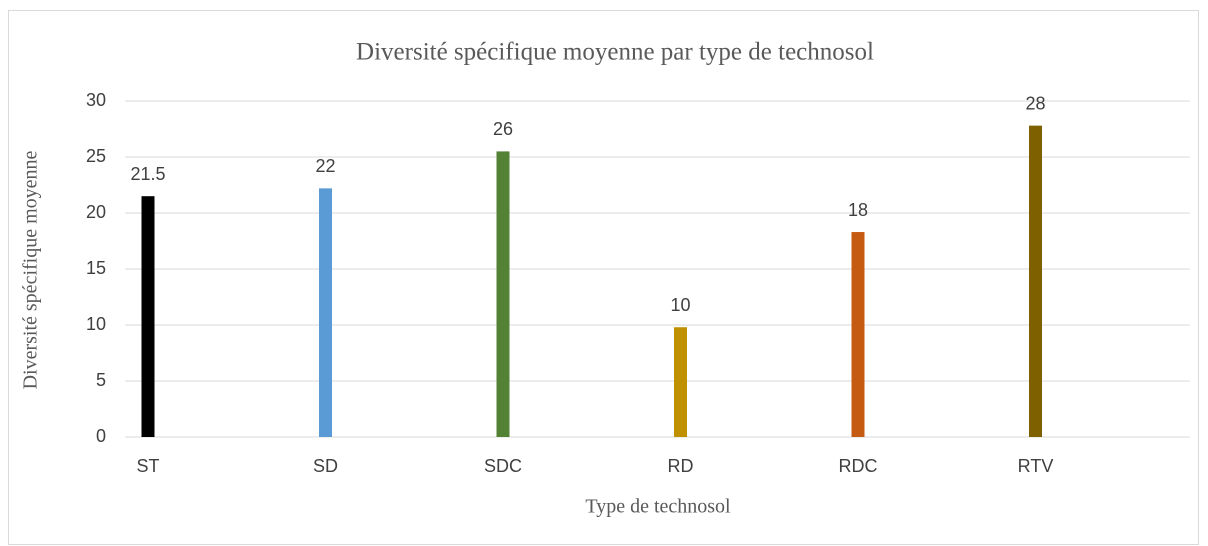  Describe the element at coordinates (96, 268) in the screenshot. I see `y-tick-label: 15` at that location.